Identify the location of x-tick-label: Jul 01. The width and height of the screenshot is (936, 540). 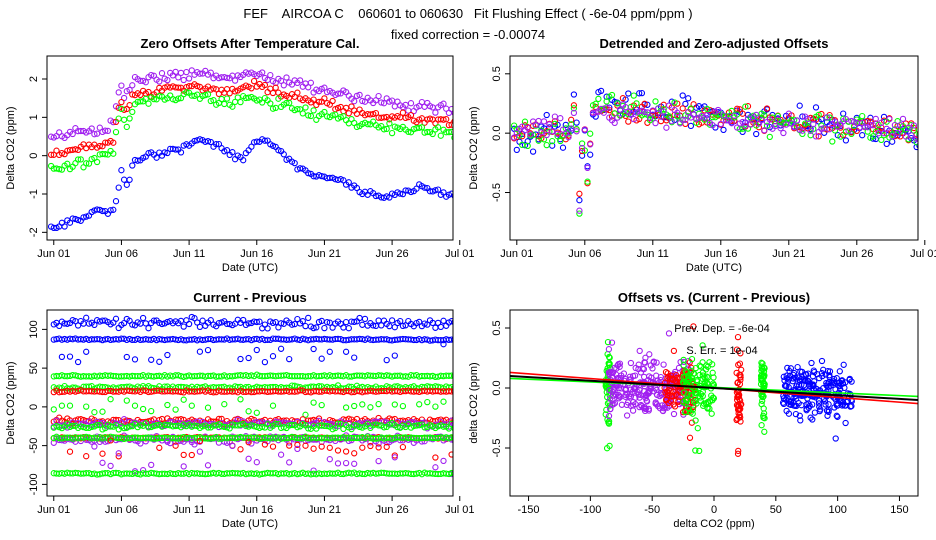
(459, 254).